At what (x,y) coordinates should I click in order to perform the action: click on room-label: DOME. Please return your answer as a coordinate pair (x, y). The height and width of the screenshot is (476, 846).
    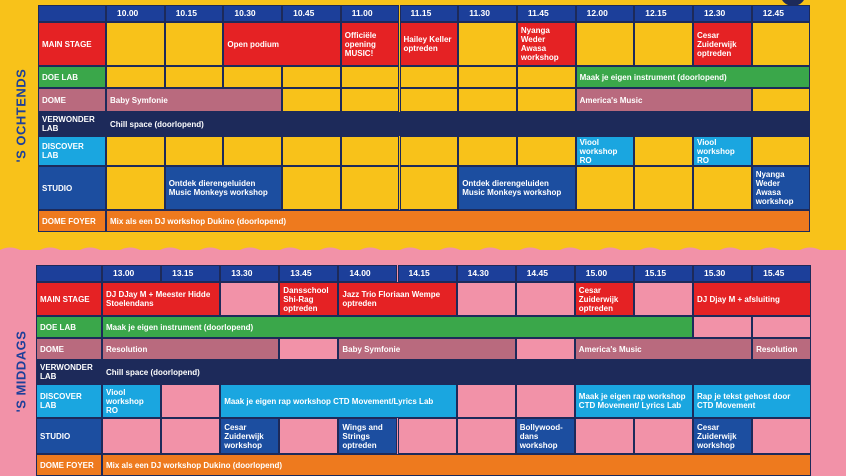
    Looking at the image, I should click on (72, 100).